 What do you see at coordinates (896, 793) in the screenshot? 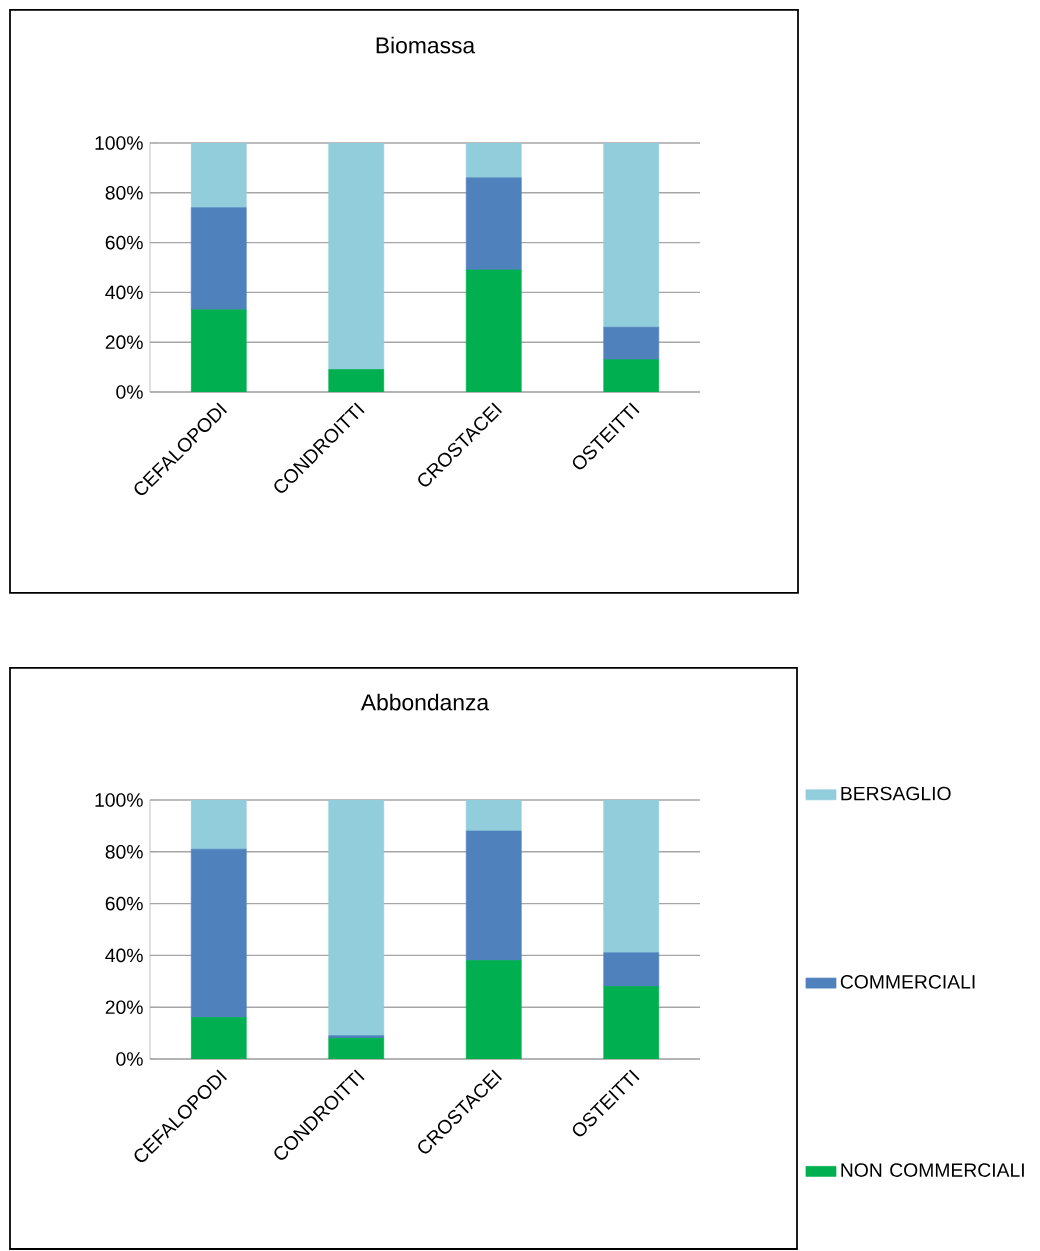
I see `legend-label: BERSAGLIO` at bounding box center [896, 793].